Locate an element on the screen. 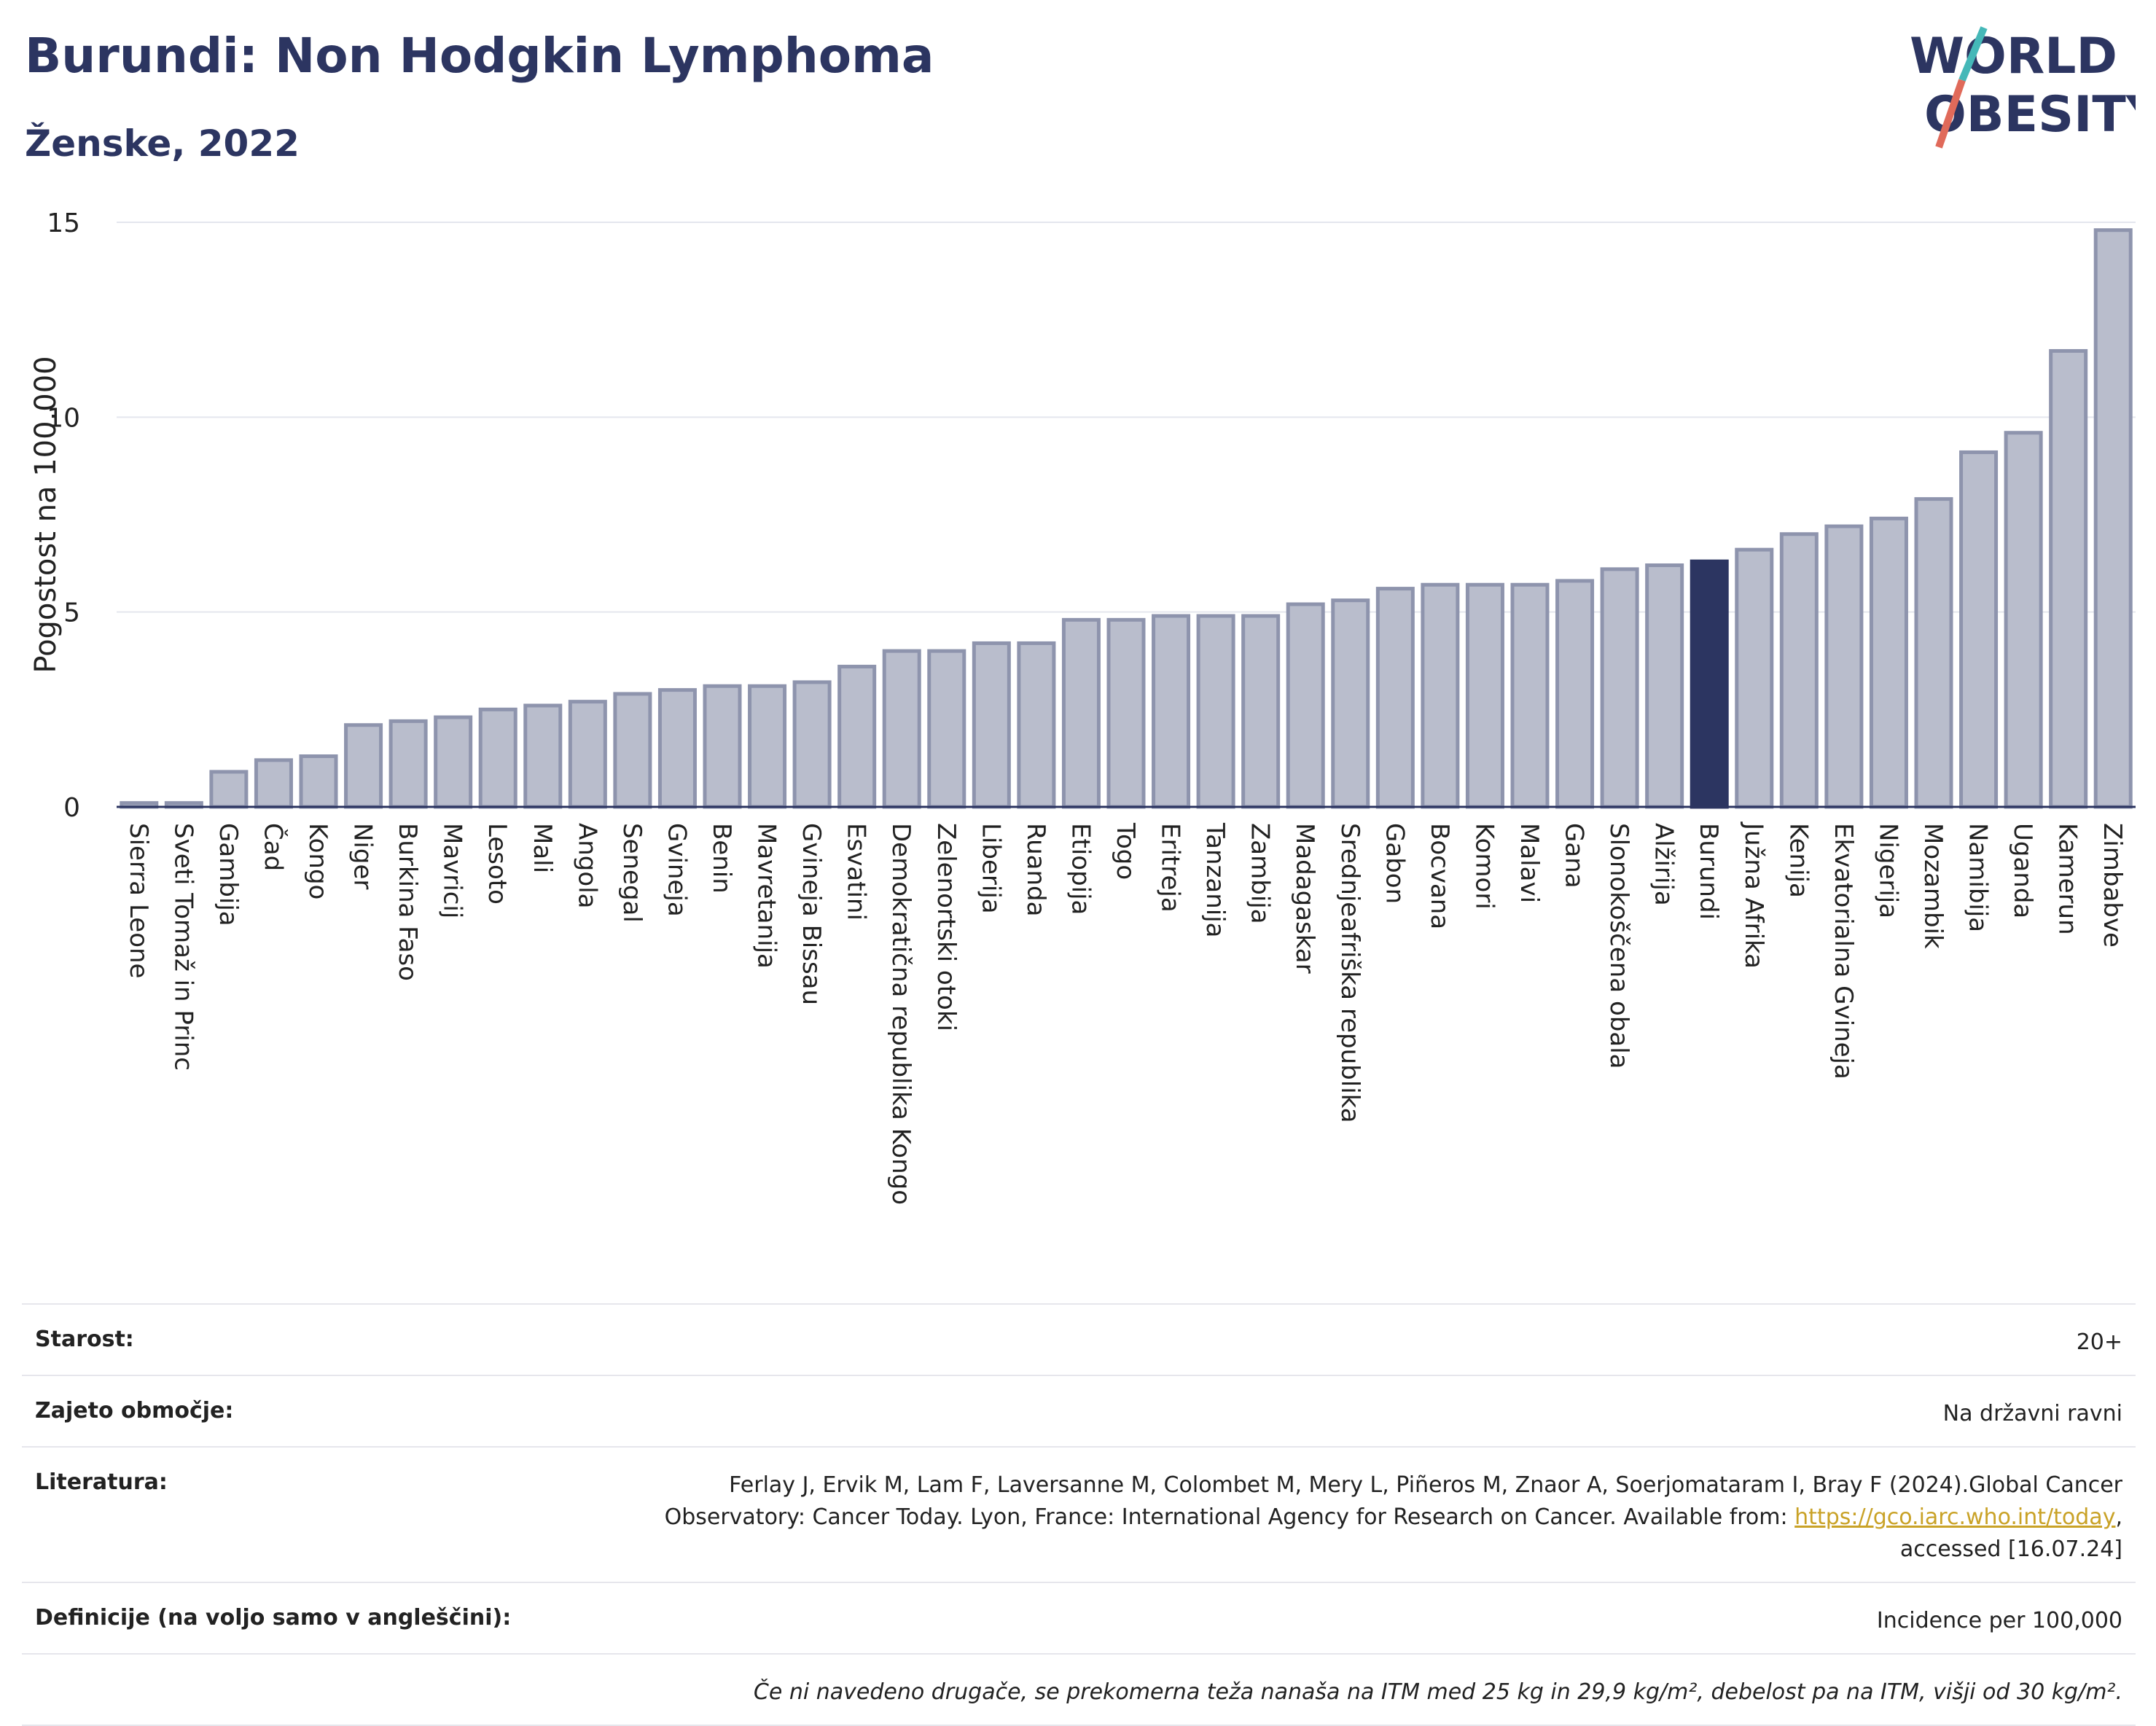 The image size is (2156, 1726). x-tick-label: Kamerun is located at coordinates (2067, 879).